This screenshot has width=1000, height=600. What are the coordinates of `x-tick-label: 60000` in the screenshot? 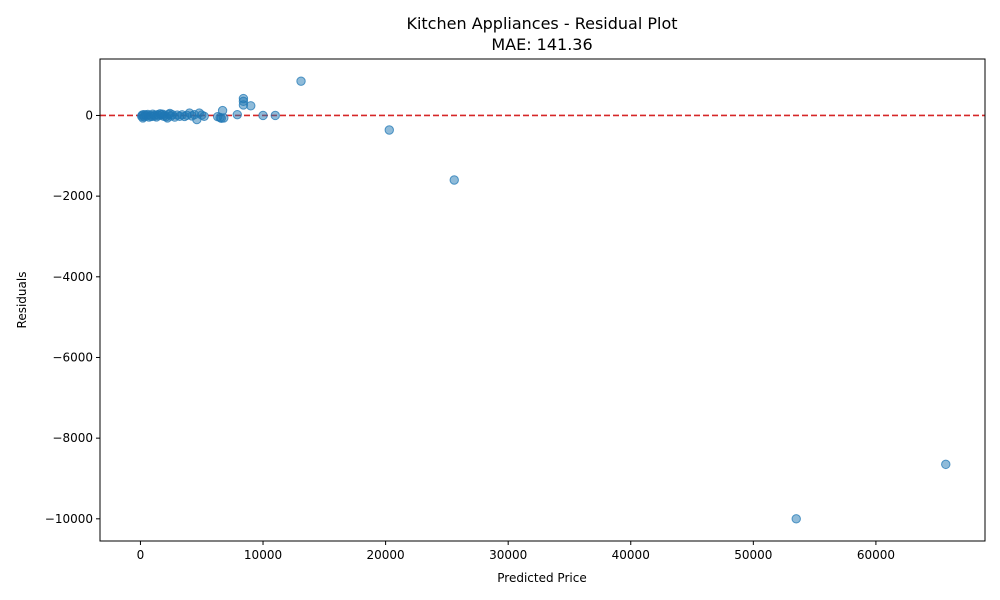 It's located at (876, 555).